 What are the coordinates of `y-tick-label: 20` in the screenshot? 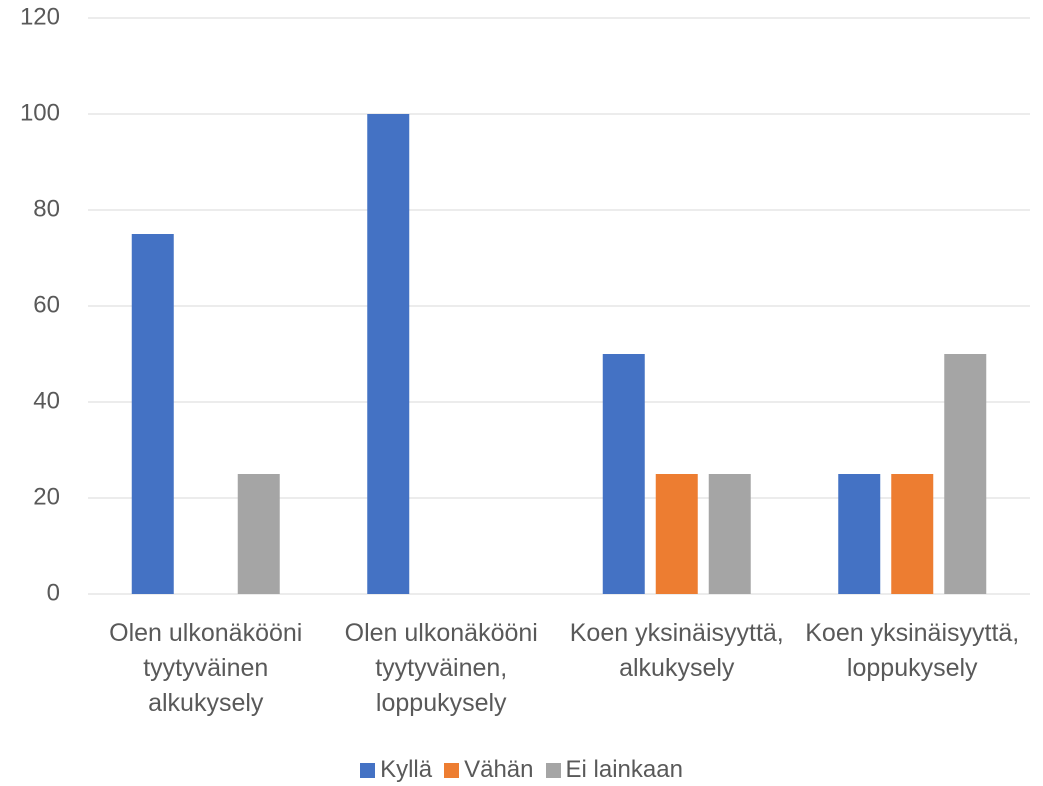 It's located at (46, 496).